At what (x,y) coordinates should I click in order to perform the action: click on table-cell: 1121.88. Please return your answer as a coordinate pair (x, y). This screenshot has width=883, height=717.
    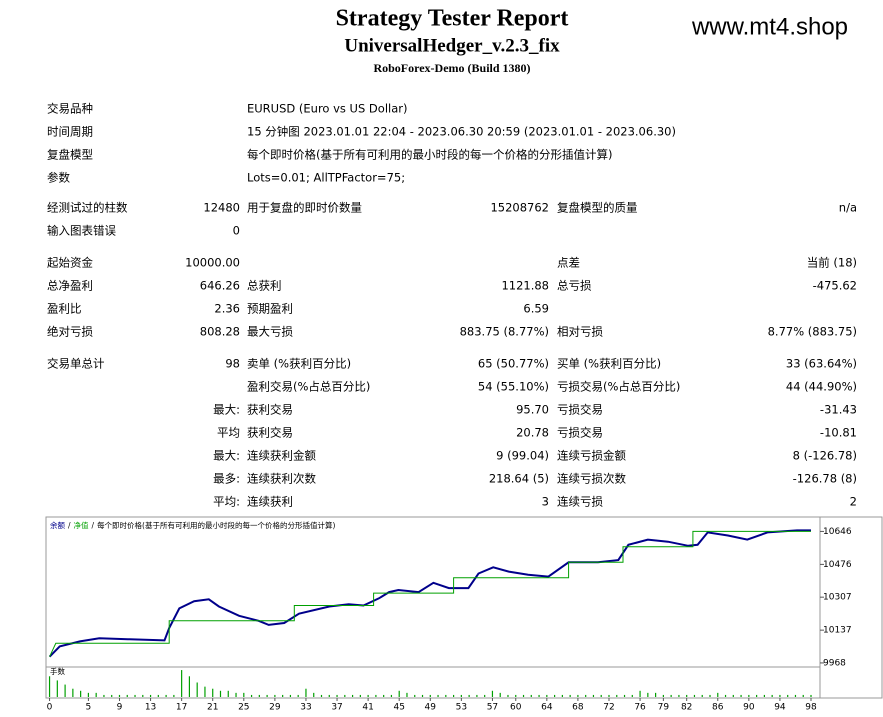
    Looking at the image, I should click on (525, 286).